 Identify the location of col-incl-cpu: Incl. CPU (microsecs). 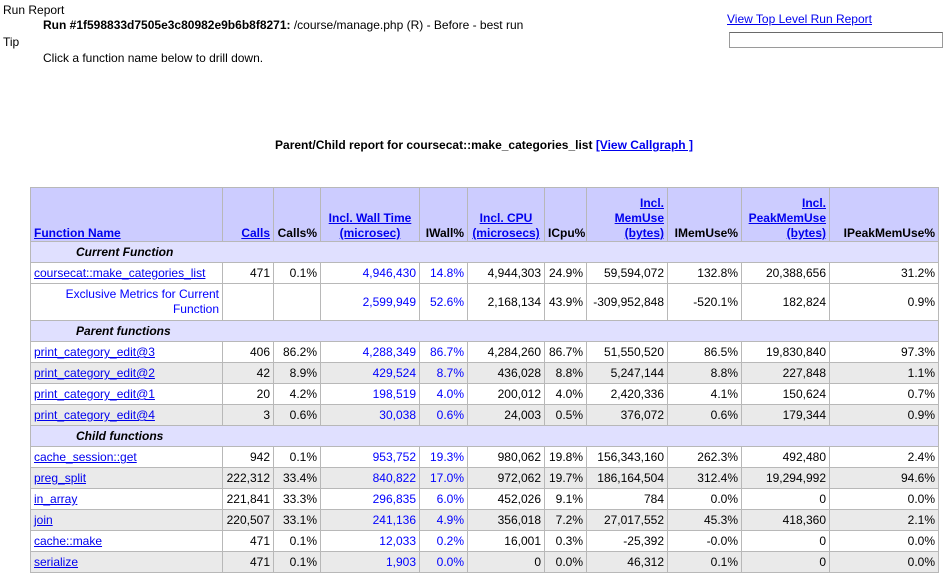
(506, 214).